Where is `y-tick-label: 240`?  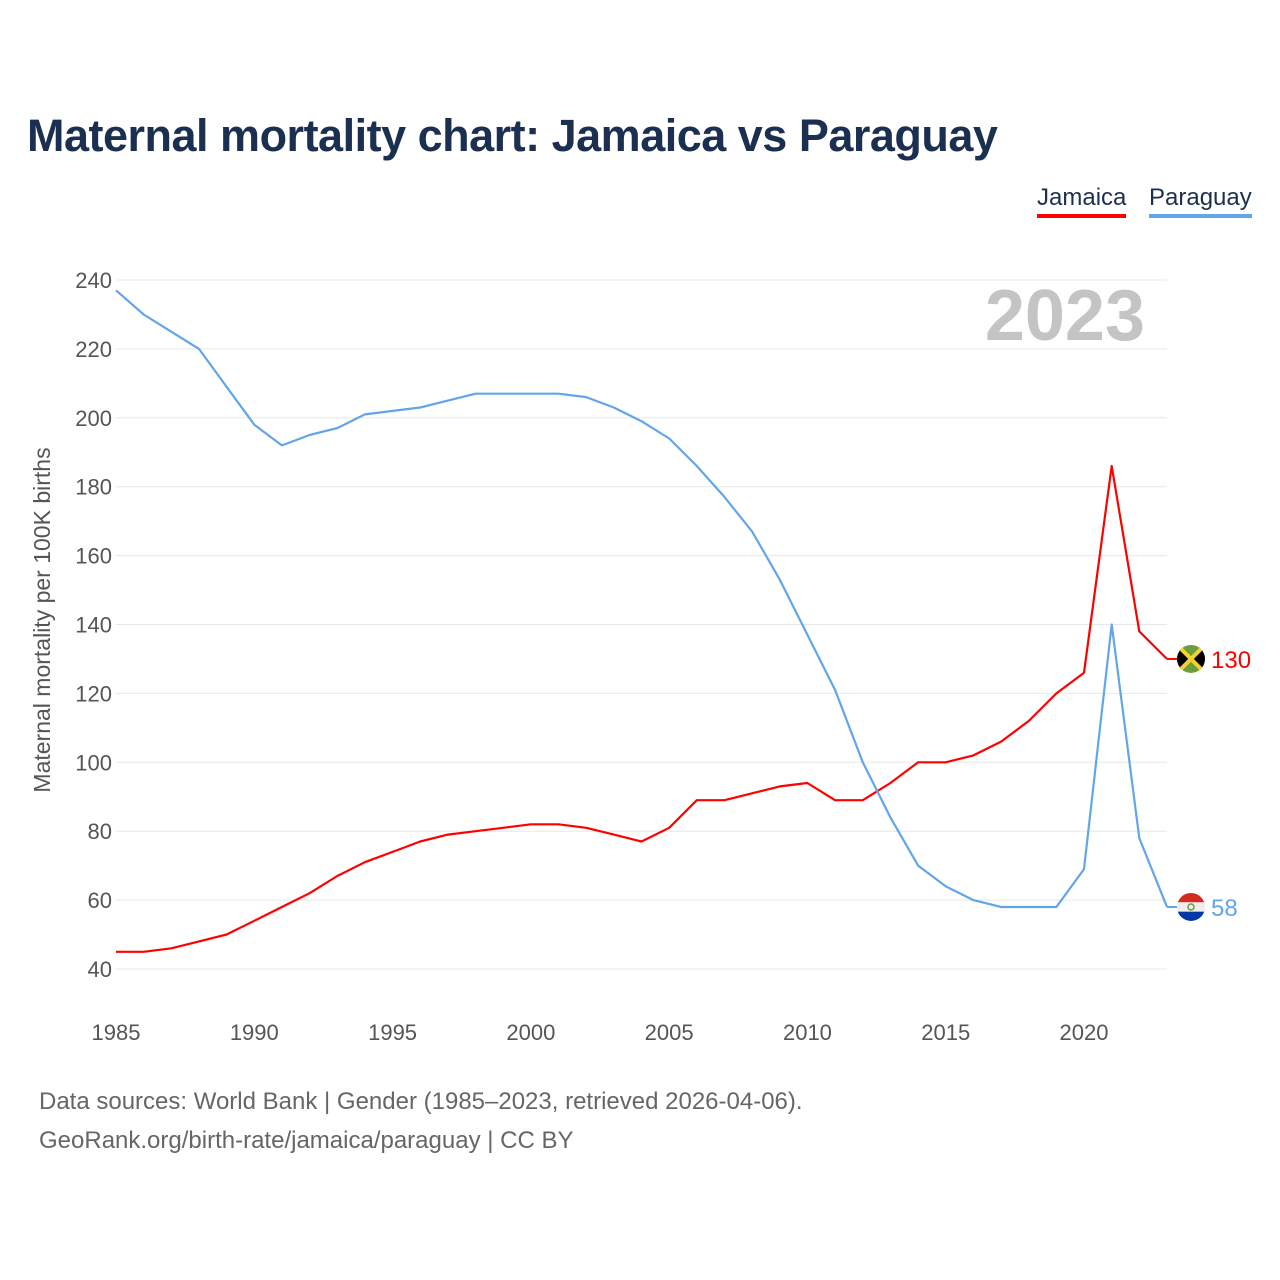
y-tick-label: 240 is located at coordinates (93, 280).